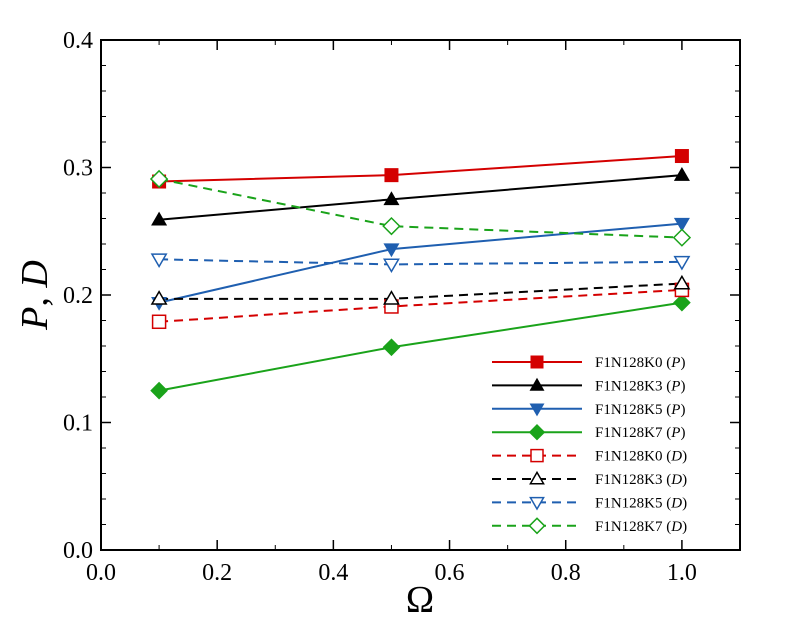 This screenshot has width=797, height=621. I want to click on legend-label: F1N128K3 (P), so click(640, 386).